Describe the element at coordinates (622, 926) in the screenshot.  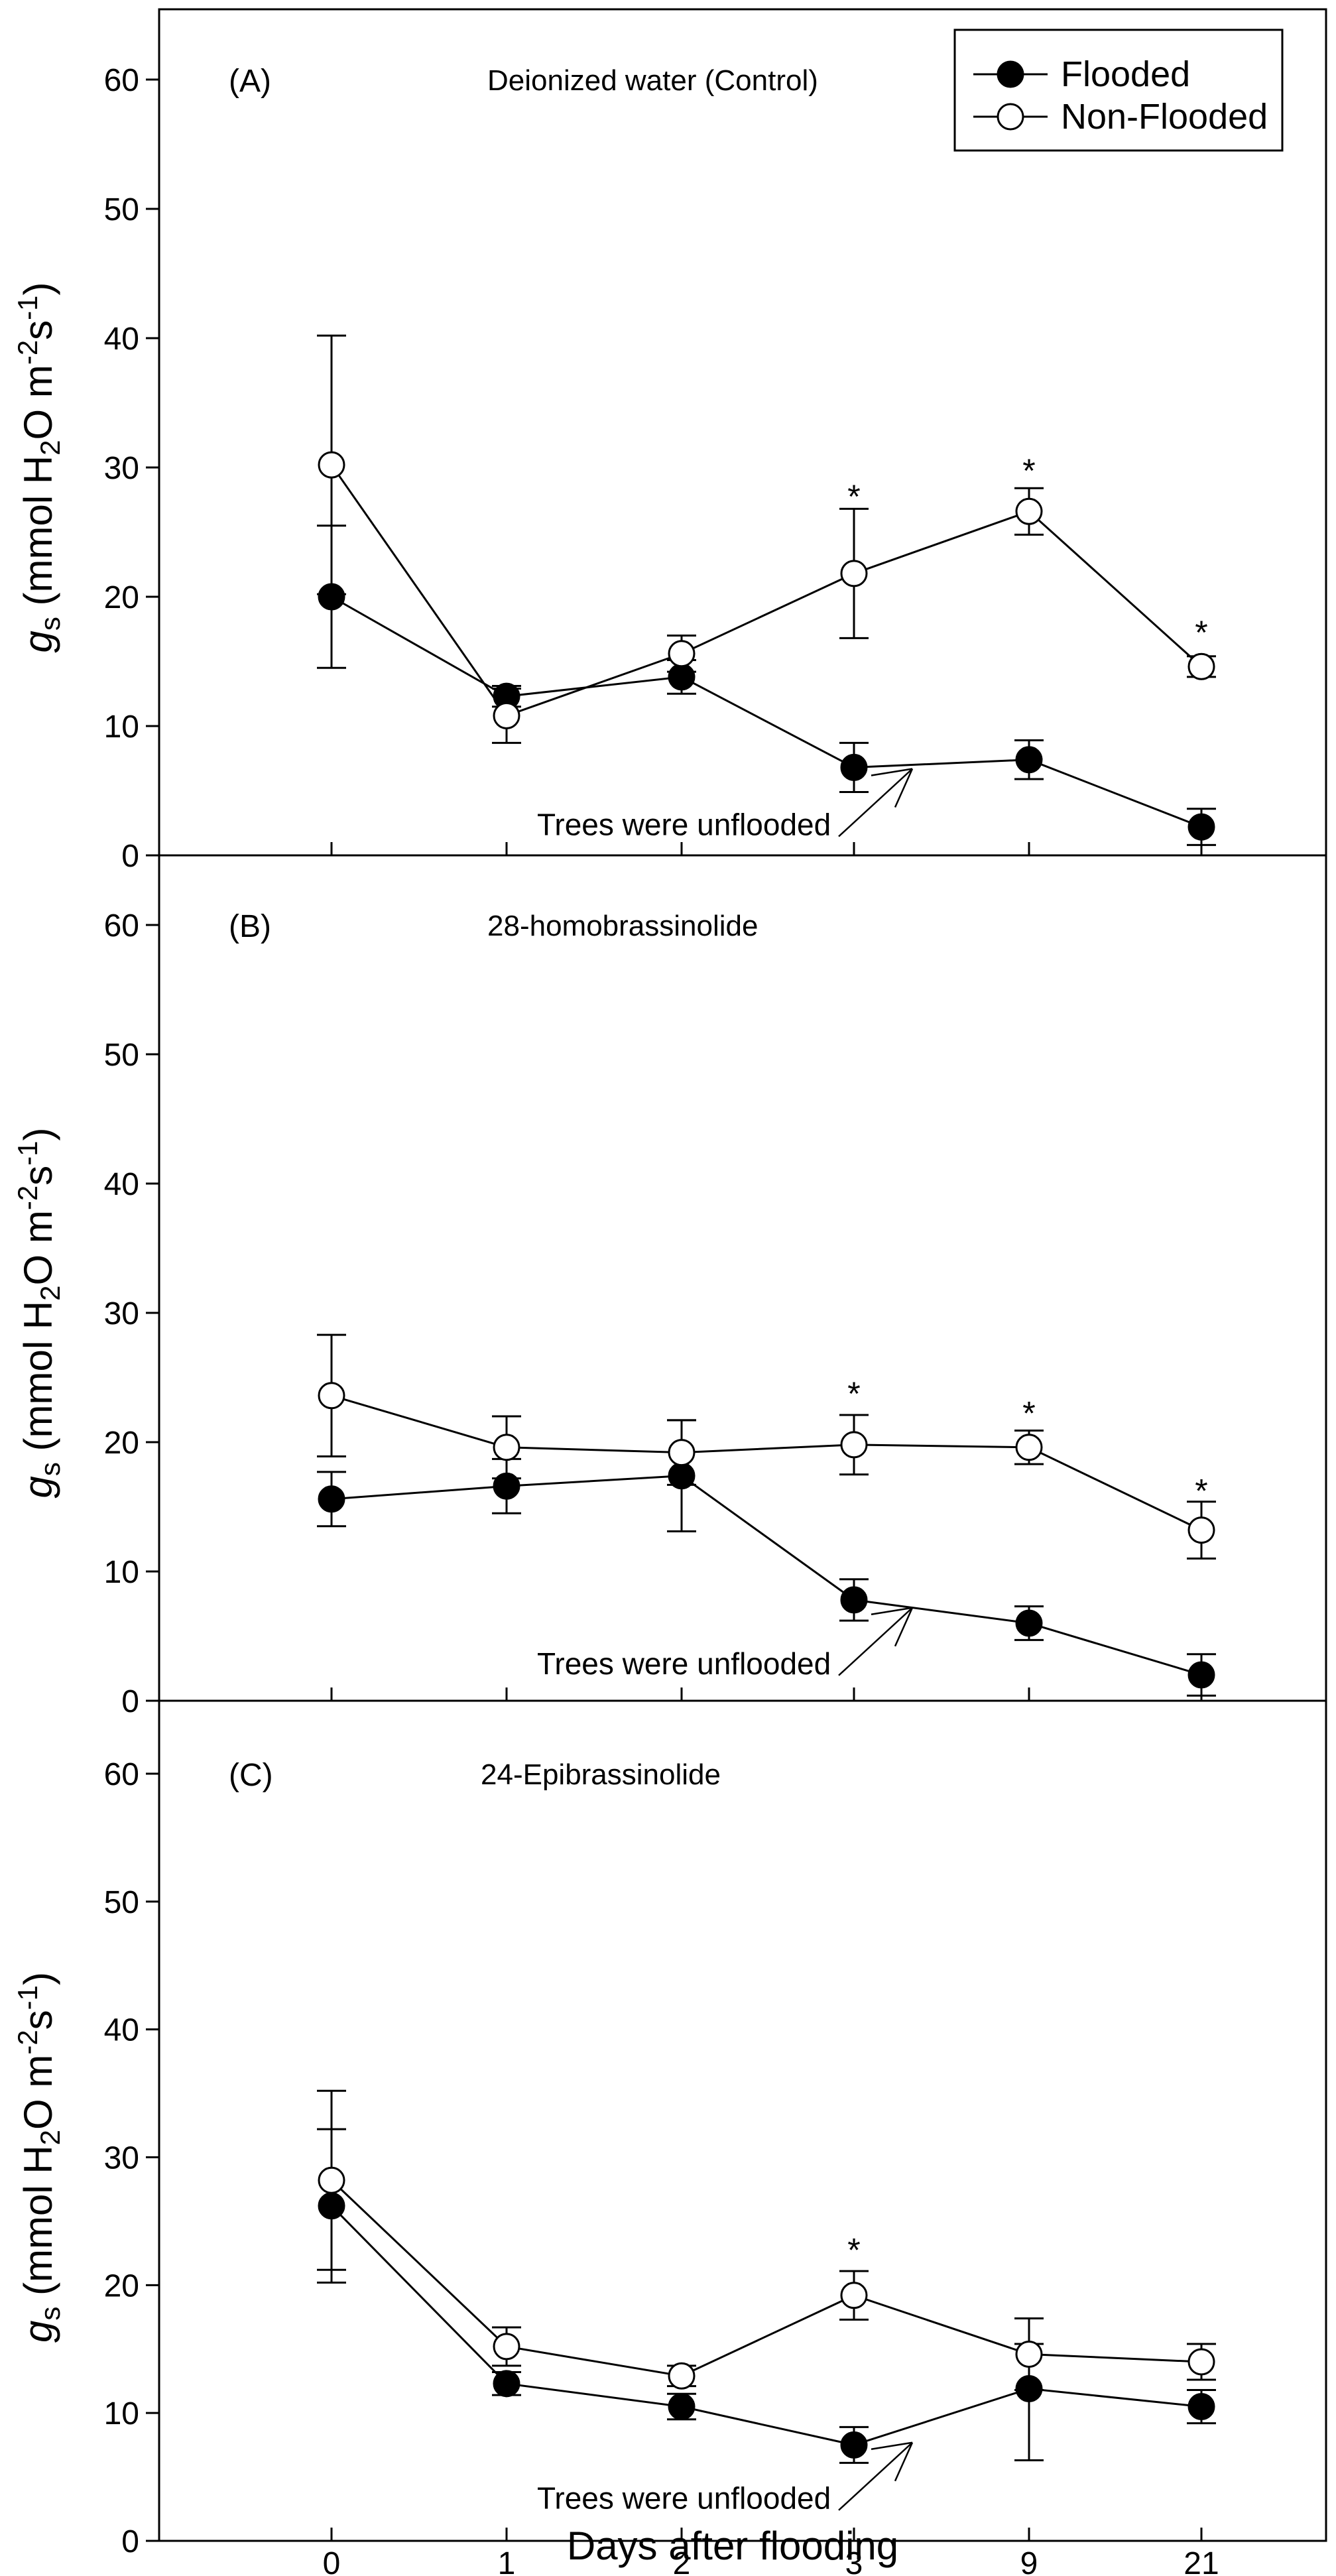
I see `panel-title: 28-homobrassinolide` at that location.